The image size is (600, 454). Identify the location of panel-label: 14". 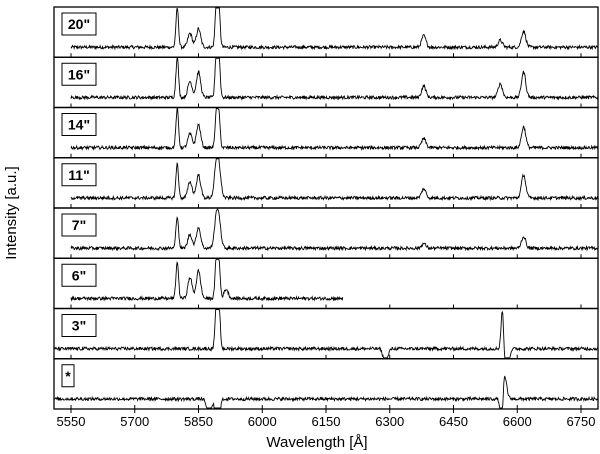
(79, 124).